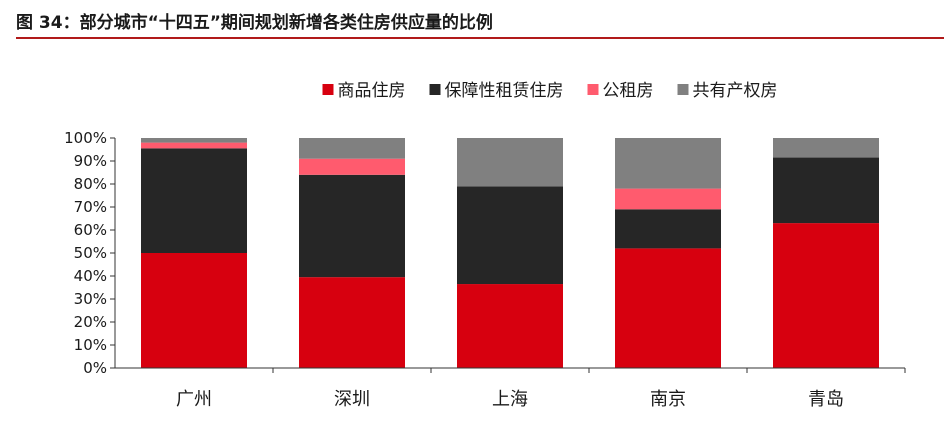 The width and height of the screenshot is (944, 428). I want to click on y-tick-label: 80%, so click(90, 184).